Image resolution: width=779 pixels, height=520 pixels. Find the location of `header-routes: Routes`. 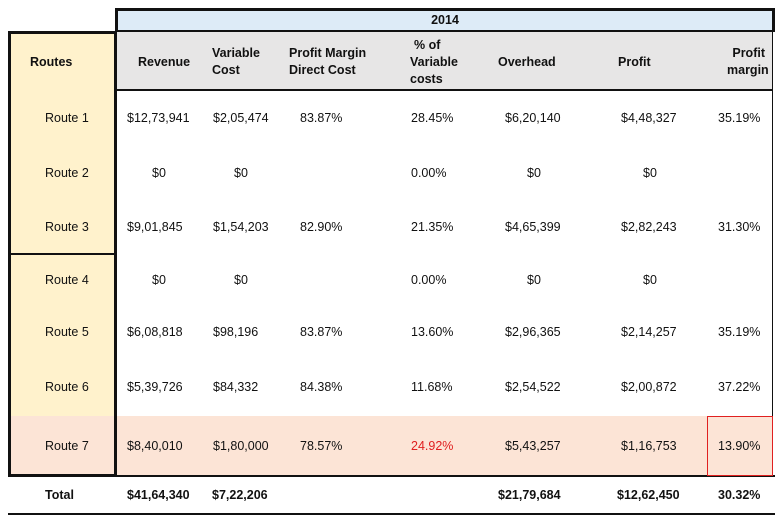

header-routes: Routes is located at coordinates (51, 62).